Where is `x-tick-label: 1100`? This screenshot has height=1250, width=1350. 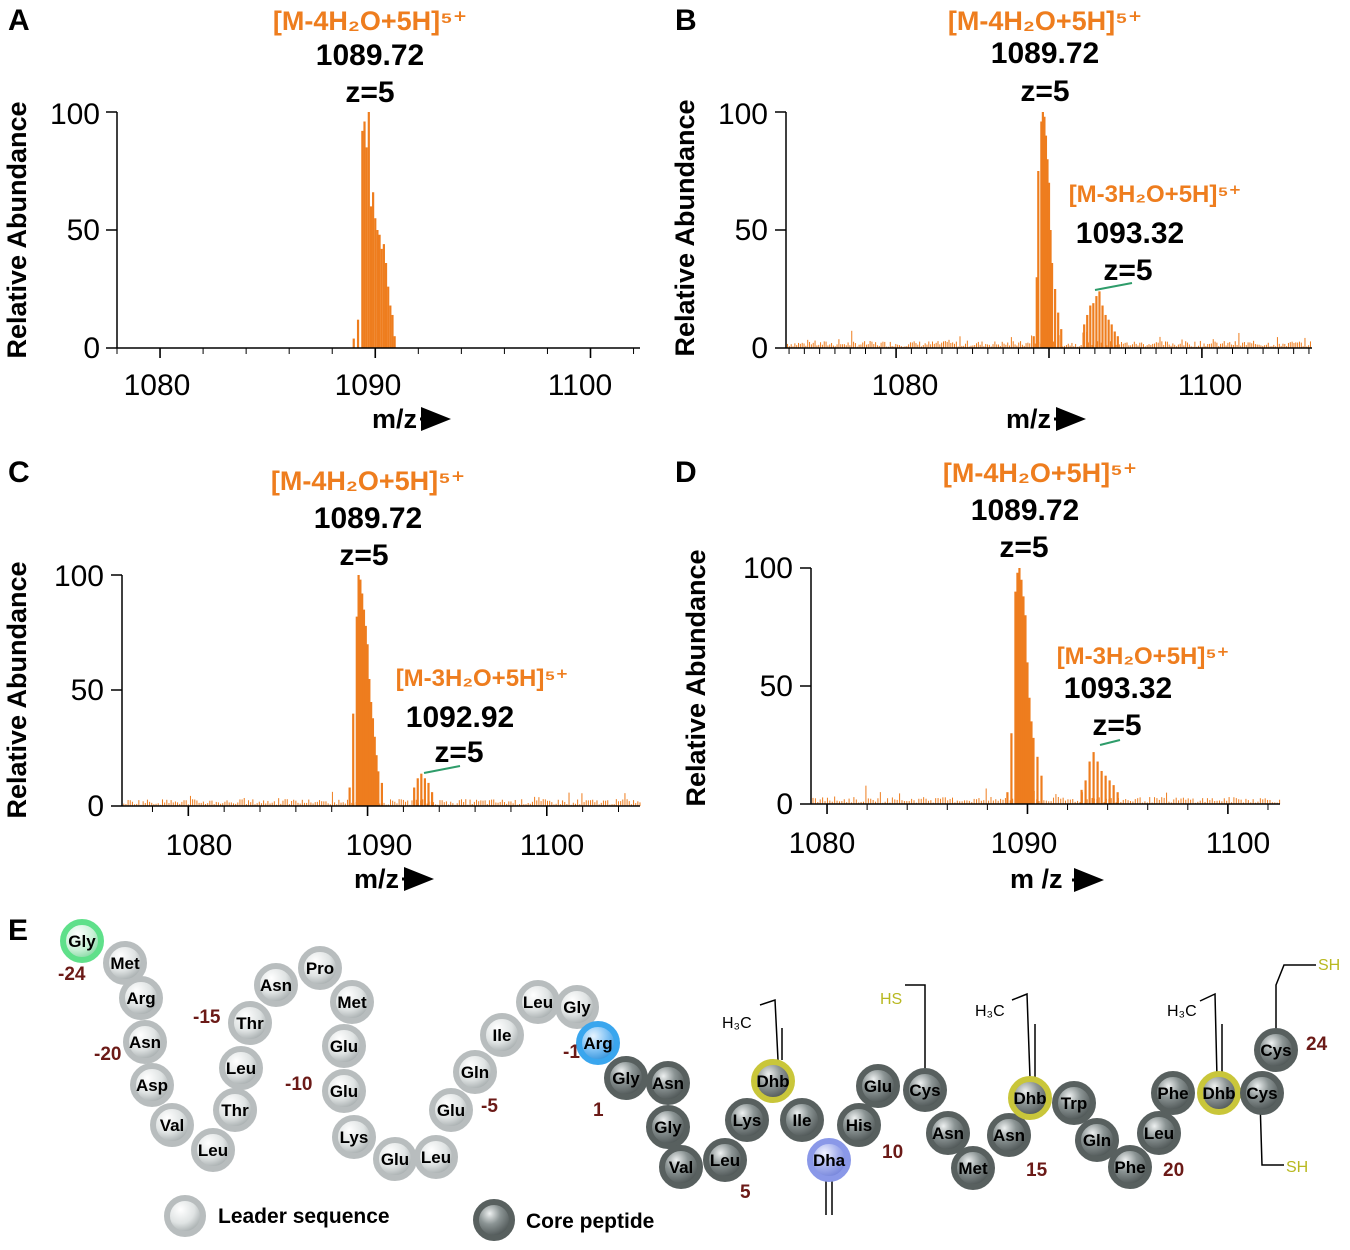
x-tick-label: 1100 is located at coordinates (1210, 385).